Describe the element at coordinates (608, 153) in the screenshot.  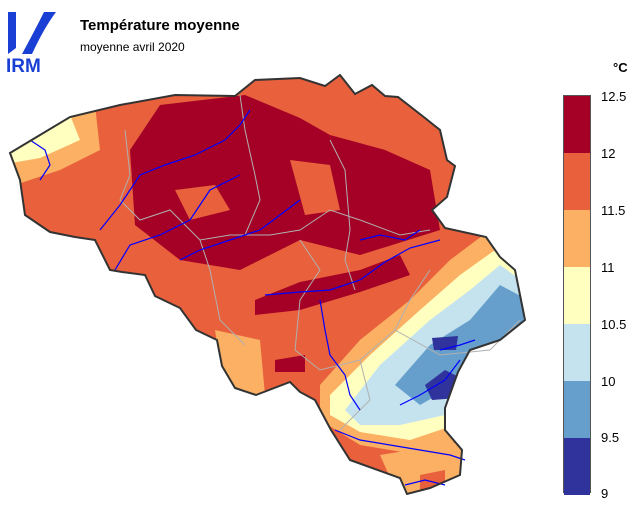
I see `legend-tick: 12` at that location.